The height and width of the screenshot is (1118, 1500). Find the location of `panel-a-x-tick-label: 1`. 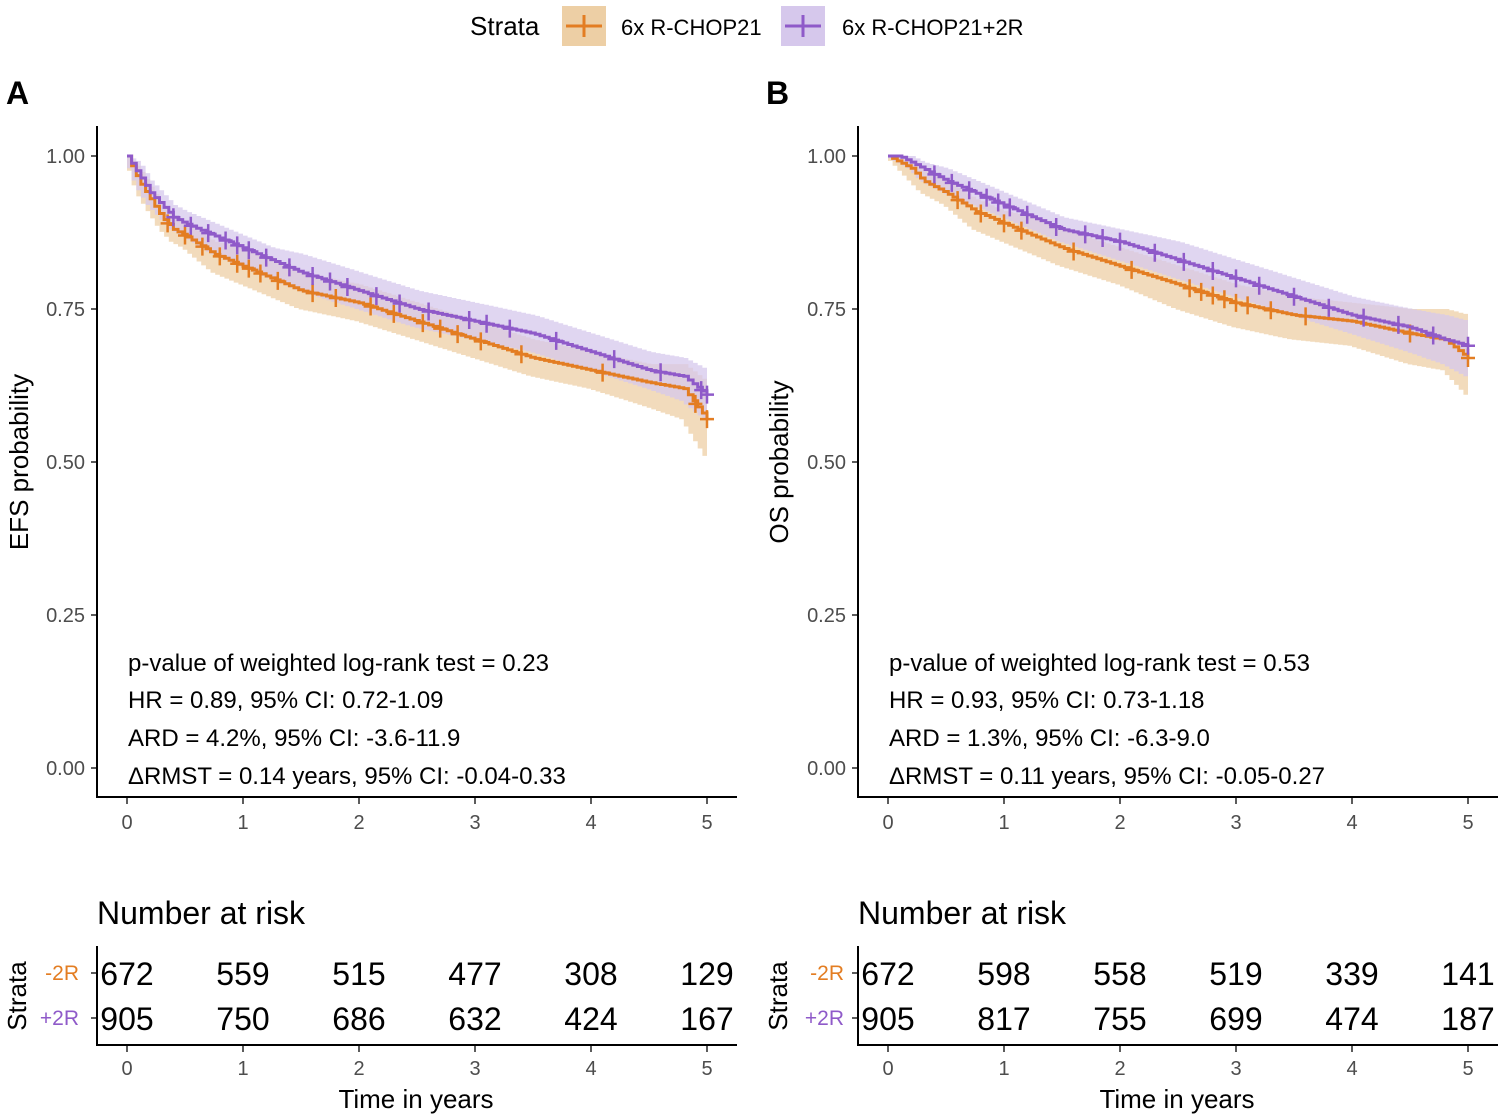

panel-a-x-tick-label: 1 is located at coordinates (242, 823).